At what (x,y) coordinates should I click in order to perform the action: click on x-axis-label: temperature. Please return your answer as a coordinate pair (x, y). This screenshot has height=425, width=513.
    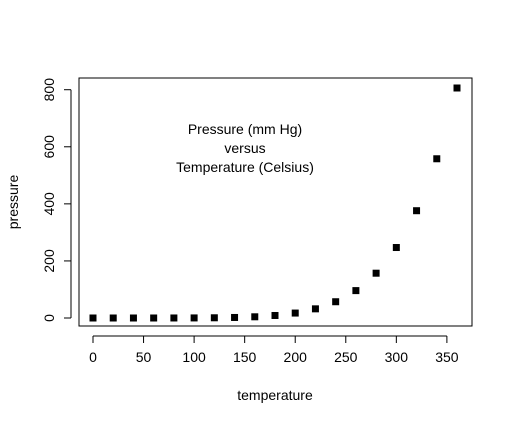
    Looking at the image, I should click on (275, 395).